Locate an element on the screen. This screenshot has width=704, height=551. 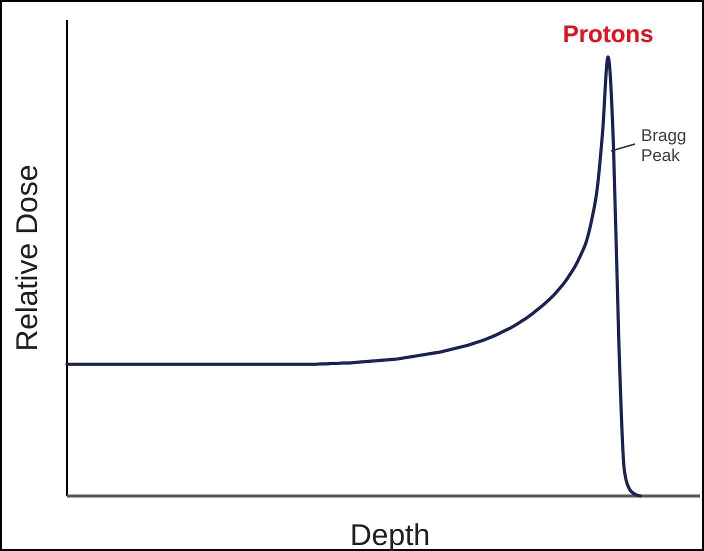
y-axis-title: Relative Dose is located at coordinates (27, 258).